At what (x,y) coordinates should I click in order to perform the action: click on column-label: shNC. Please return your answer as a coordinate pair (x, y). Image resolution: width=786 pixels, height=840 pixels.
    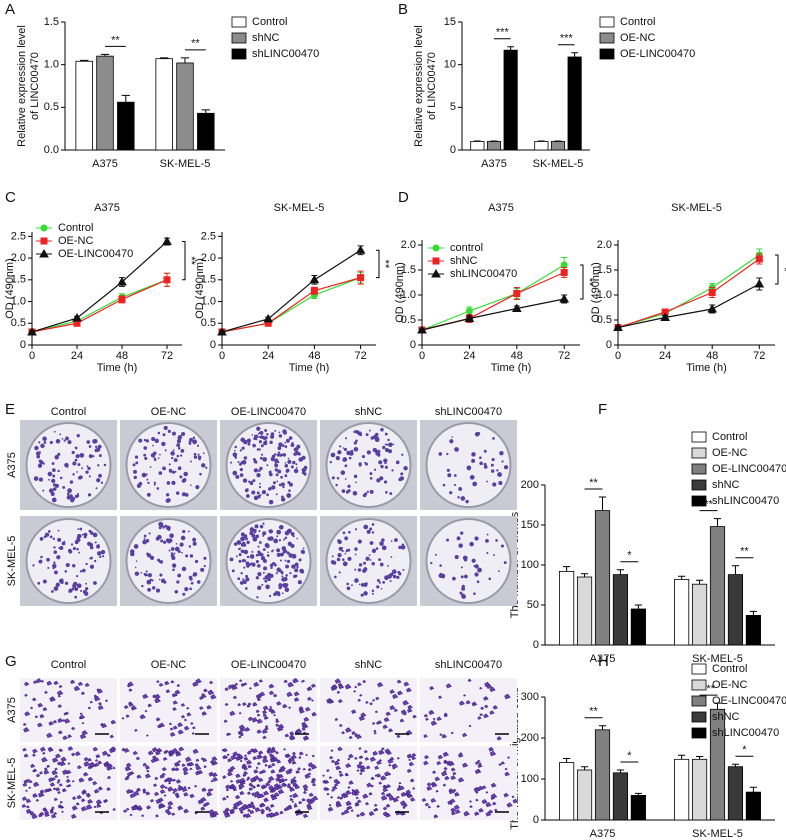
    Looking at the image, I should click on (369, 412).